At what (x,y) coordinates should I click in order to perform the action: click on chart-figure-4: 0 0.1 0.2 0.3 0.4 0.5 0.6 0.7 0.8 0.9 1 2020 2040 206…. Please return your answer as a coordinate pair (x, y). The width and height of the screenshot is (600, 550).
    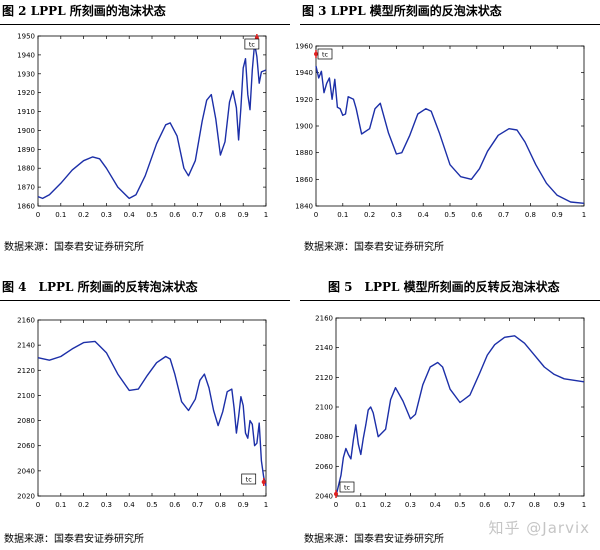
    Looking at the image, I should click on (142, 413).